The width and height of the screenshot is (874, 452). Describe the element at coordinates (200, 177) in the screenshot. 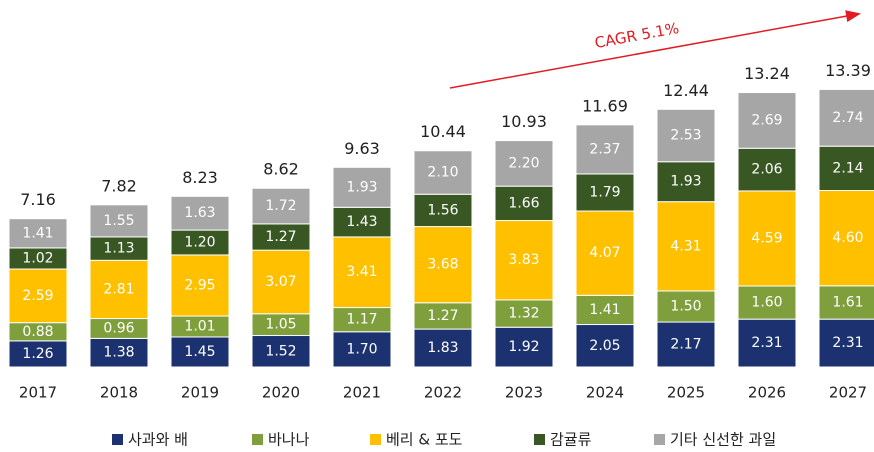

I see `total-label: 8.23` at that location.